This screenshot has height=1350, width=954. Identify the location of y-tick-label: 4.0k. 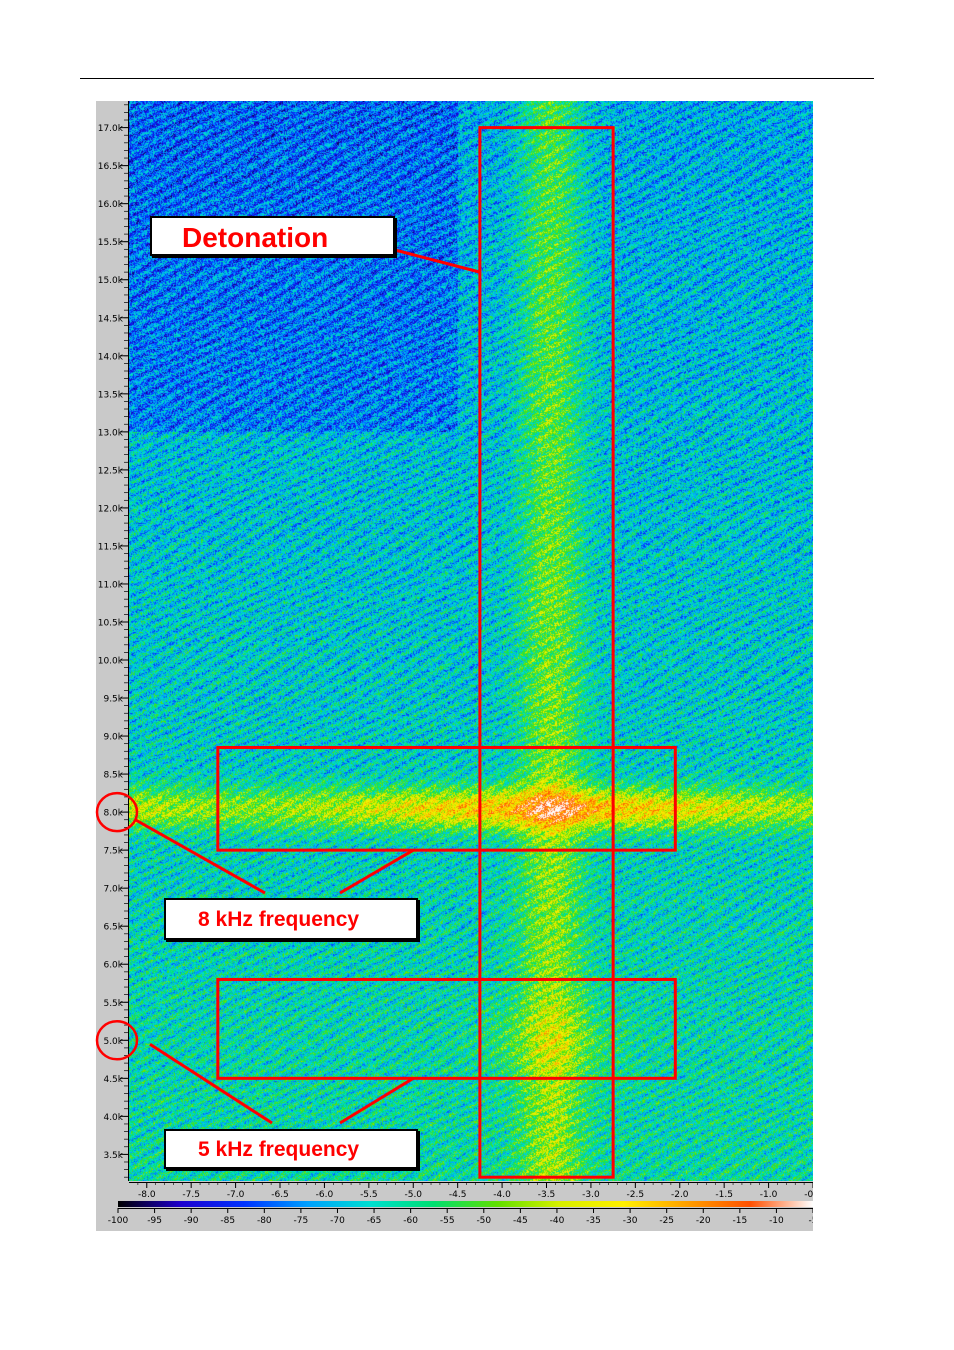
(113, 1118).